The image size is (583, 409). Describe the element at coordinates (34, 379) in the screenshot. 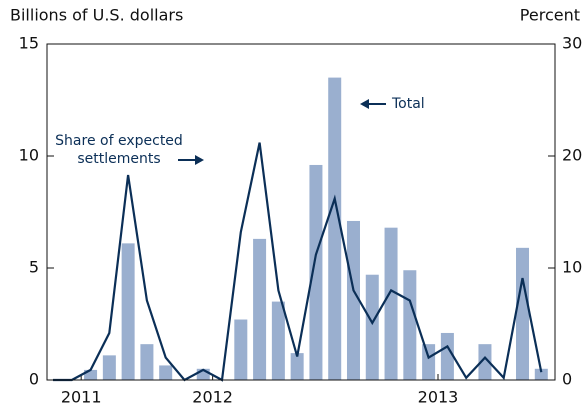

I see `y-tick-label: 0` at that location.